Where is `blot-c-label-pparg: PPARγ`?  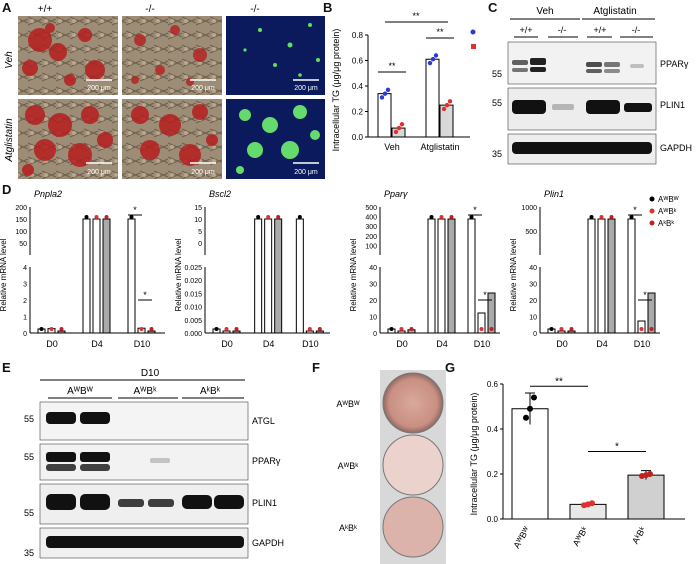 blot-c-label-pparg: PPARγ is located at coordinates (674, 64).